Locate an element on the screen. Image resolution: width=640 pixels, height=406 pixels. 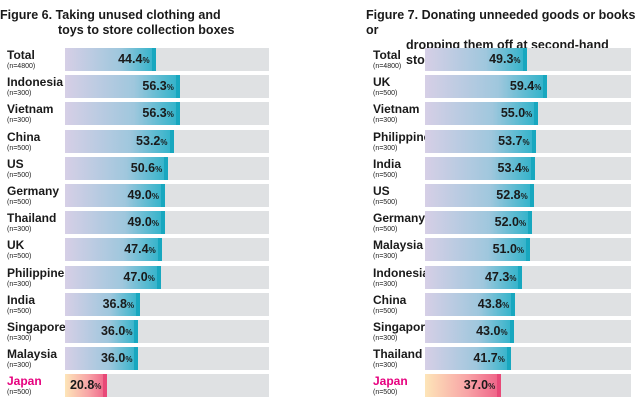
figure-6-category-name: China is located at coordinates (24, 136).